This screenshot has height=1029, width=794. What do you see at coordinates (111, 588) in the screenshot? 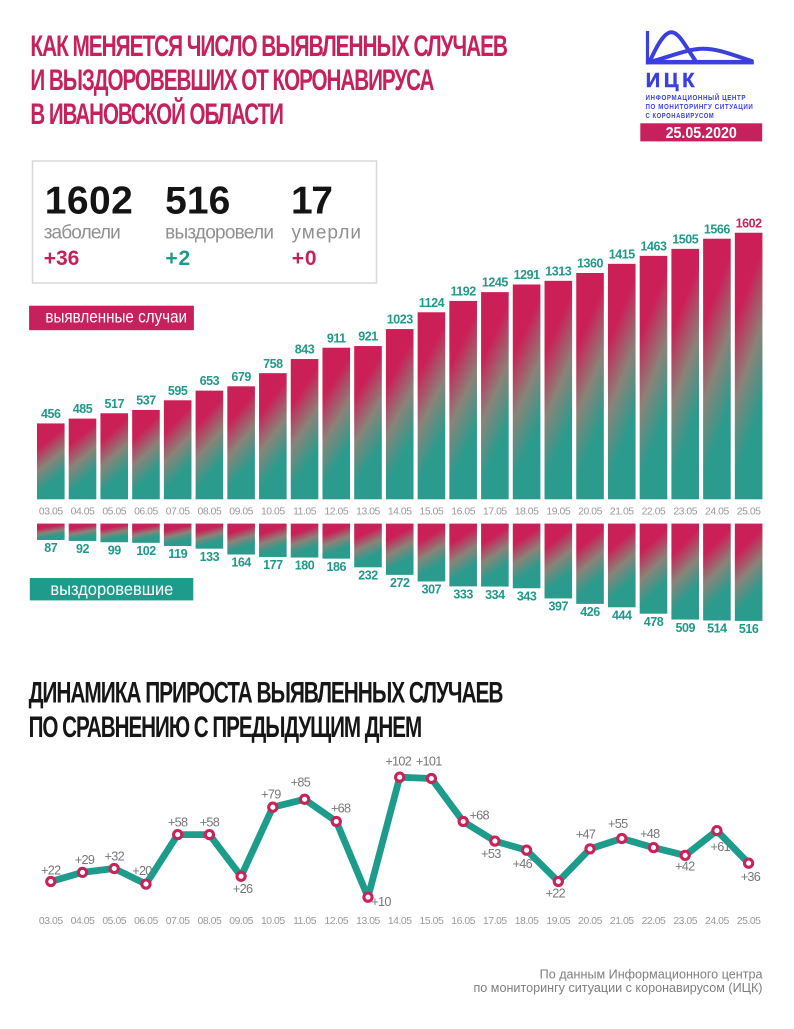
I see `svg-text: выздоровевшие` at bounding box center [111, 588].